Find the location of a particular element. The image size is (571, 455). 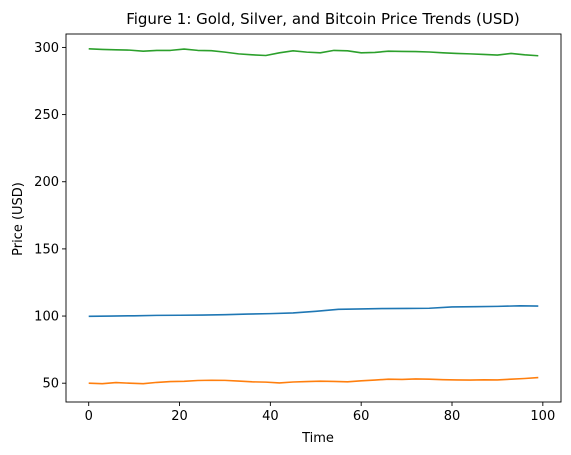

y-tick-label: 150 is located at coordinates (46, 249).